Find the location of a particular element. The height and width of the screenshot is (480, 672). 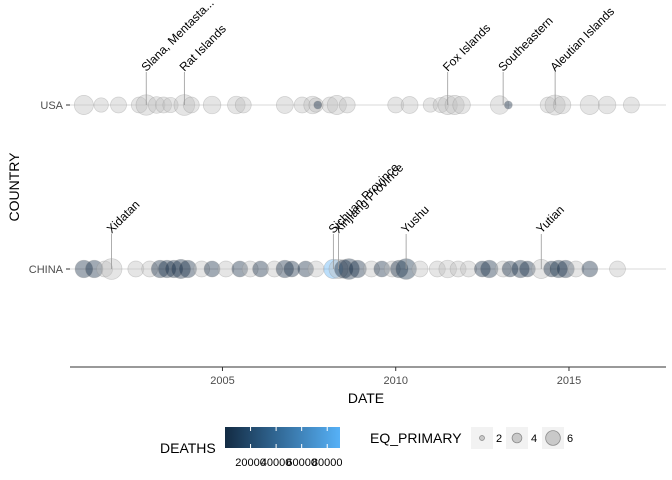

x-axis-title: DATE is located at coordinates (366, 398).